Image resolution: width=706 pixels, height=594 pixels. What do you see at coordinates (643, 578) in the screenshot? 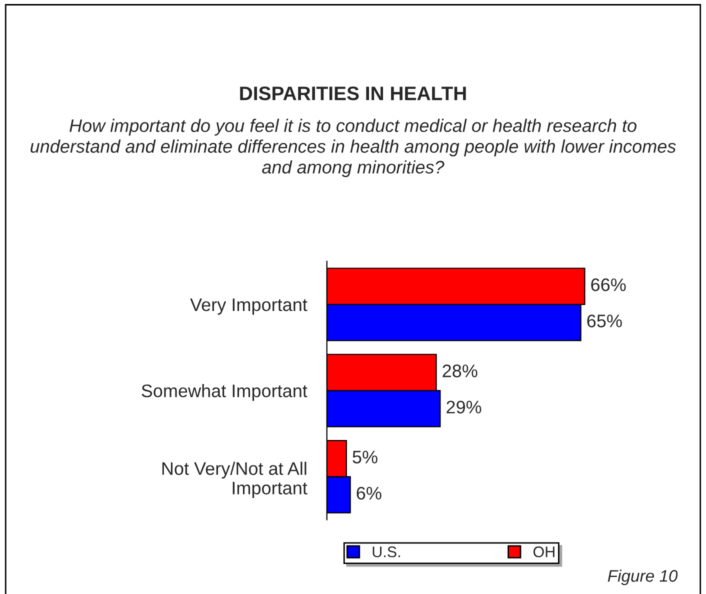
I see `caption: Figure 10` at bounding box center [643, 578].